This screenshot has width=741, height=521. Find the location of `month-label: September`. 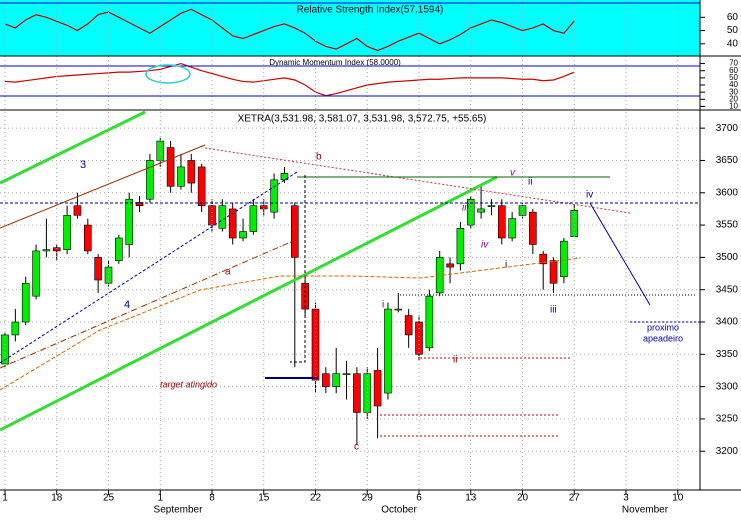

month-label: September is located at coordinates (179, 510).